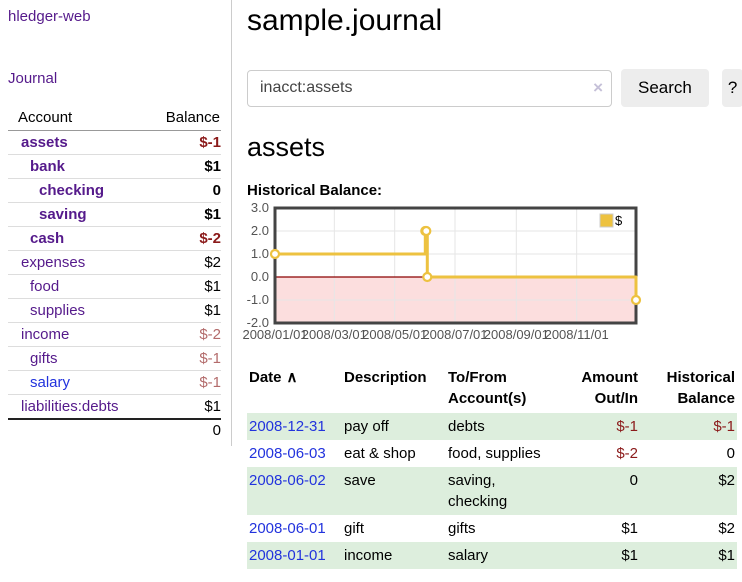 The height and width of the screenshot is (582, 742). Describe the element at coordinates (260, 253) in the screenshot. I see `svg-text: 1.0` at that location.